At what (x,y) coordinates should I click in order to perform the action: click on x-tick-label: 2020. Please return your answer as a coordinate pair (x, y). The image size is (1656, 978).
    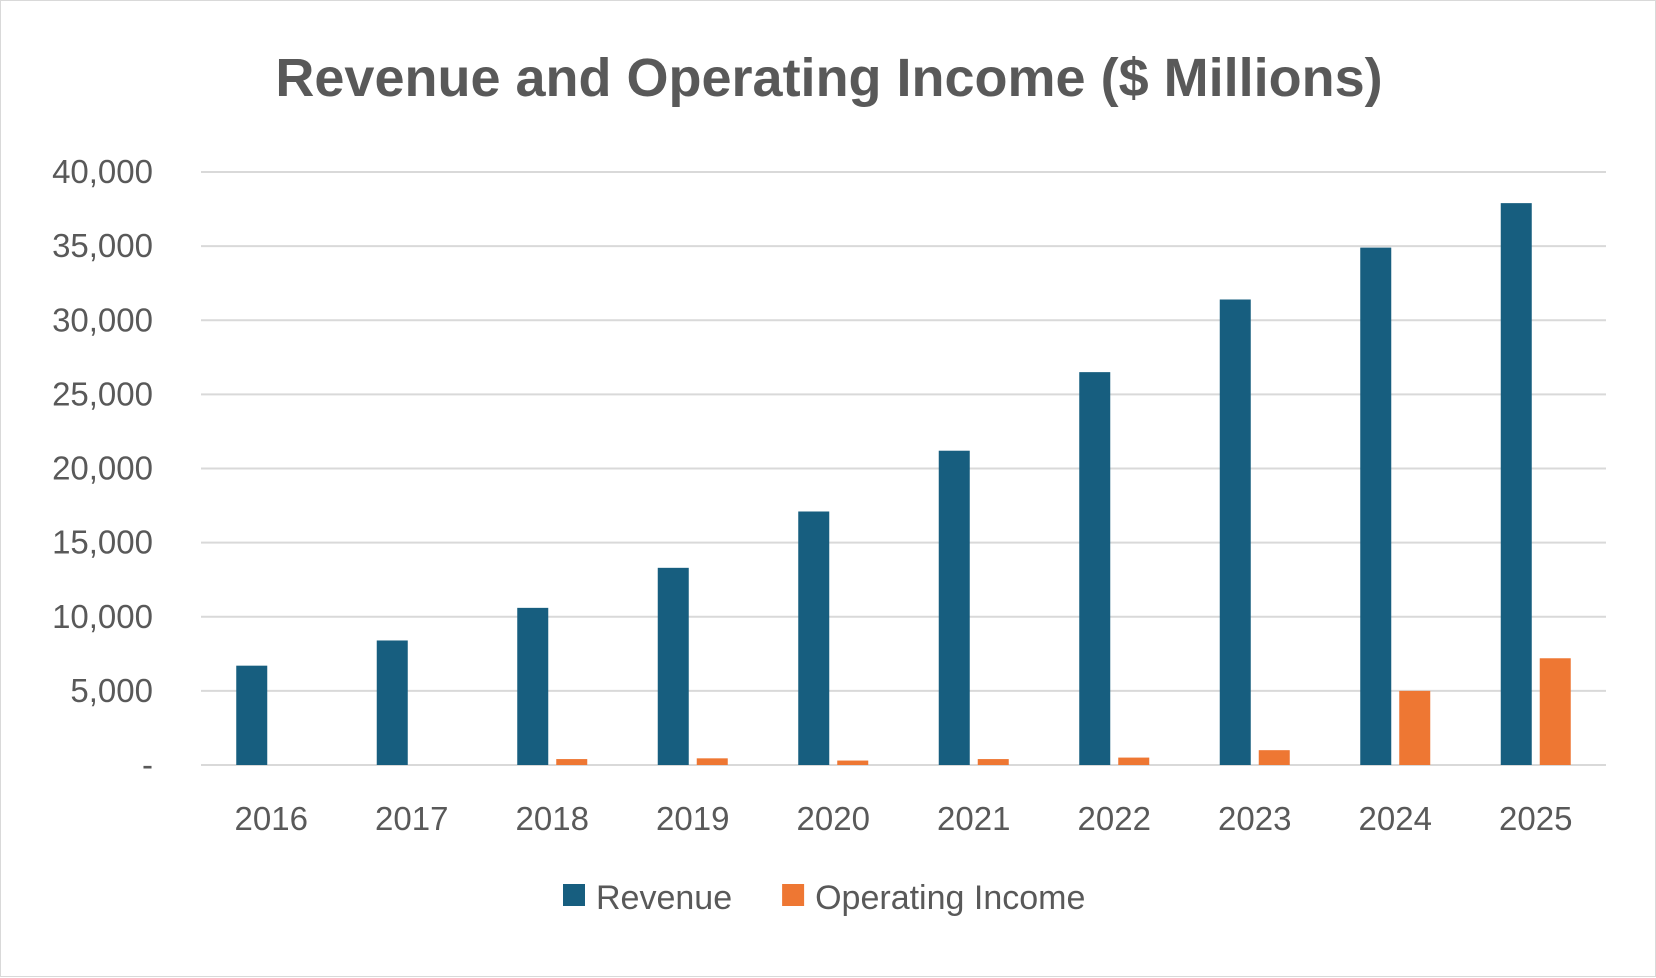
    Looking at the image, I should click on (833, 818).